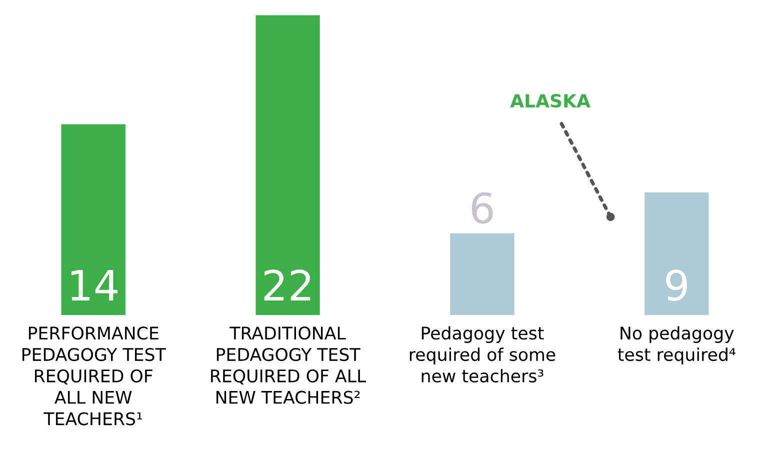 The height and width of the screenshot is (458, 770). What do you see at coordinates (94, 285) in the screenshot?
I see `data-label: 14` at bounding box center [94, 285].